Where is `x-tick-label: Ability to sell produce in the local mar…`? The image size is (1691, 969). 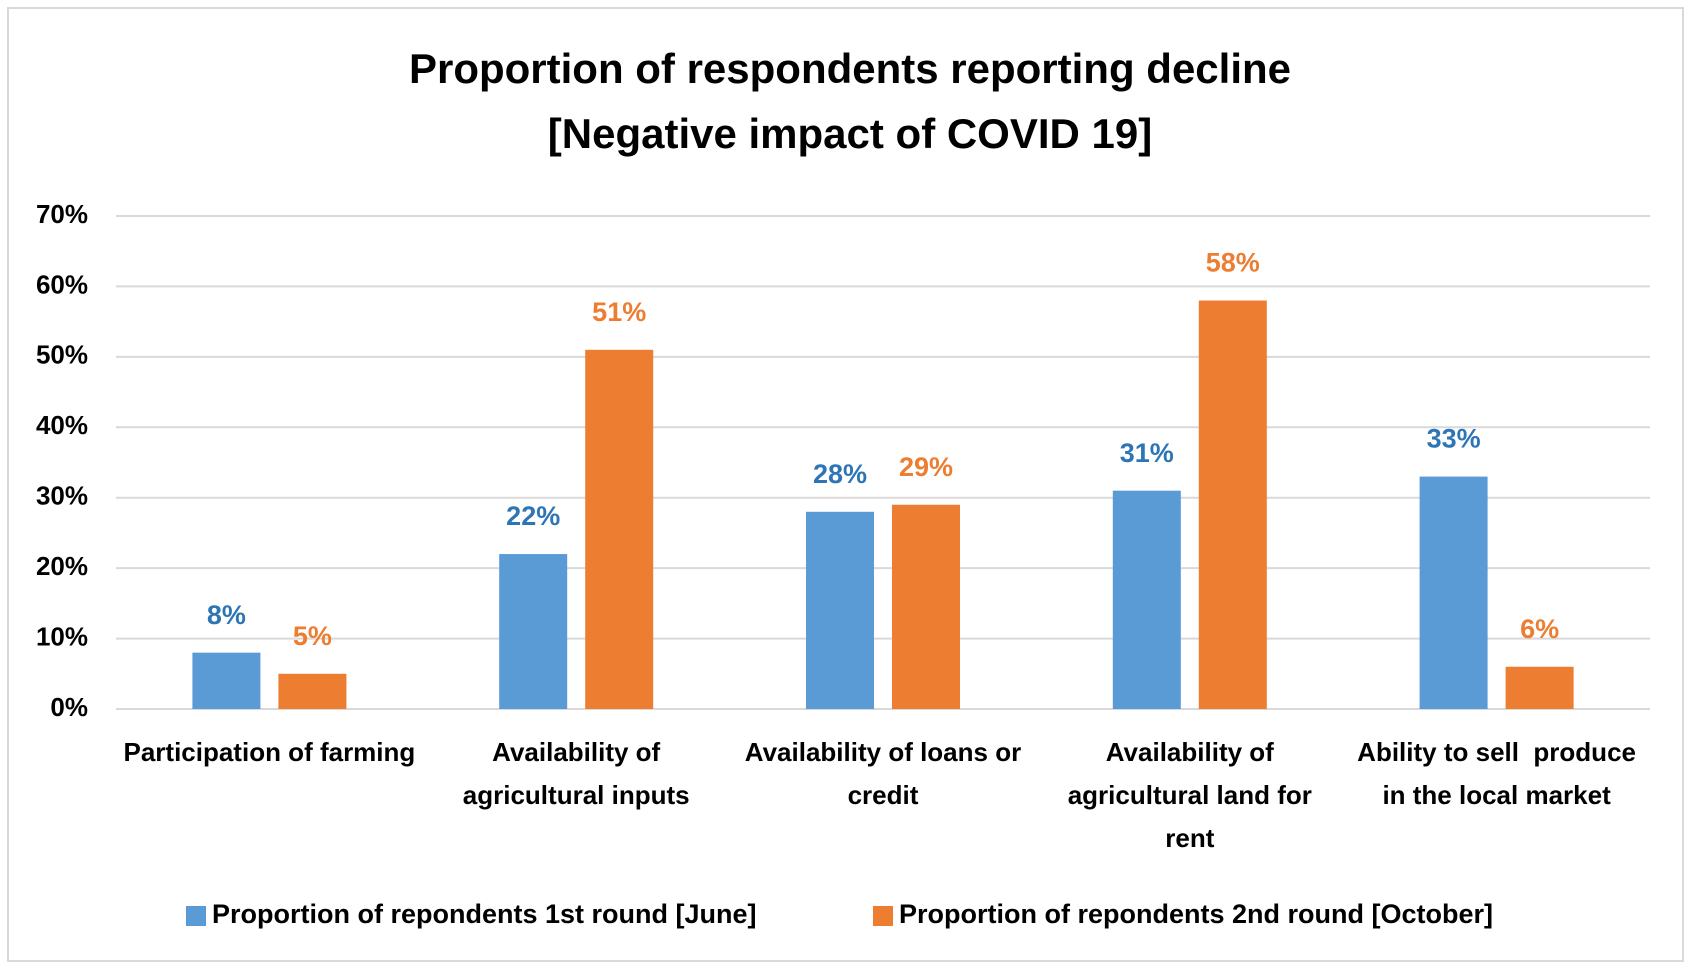 x-tick-label: Ability to sell produce in the local mar… is located at coordinates (1500, 773).